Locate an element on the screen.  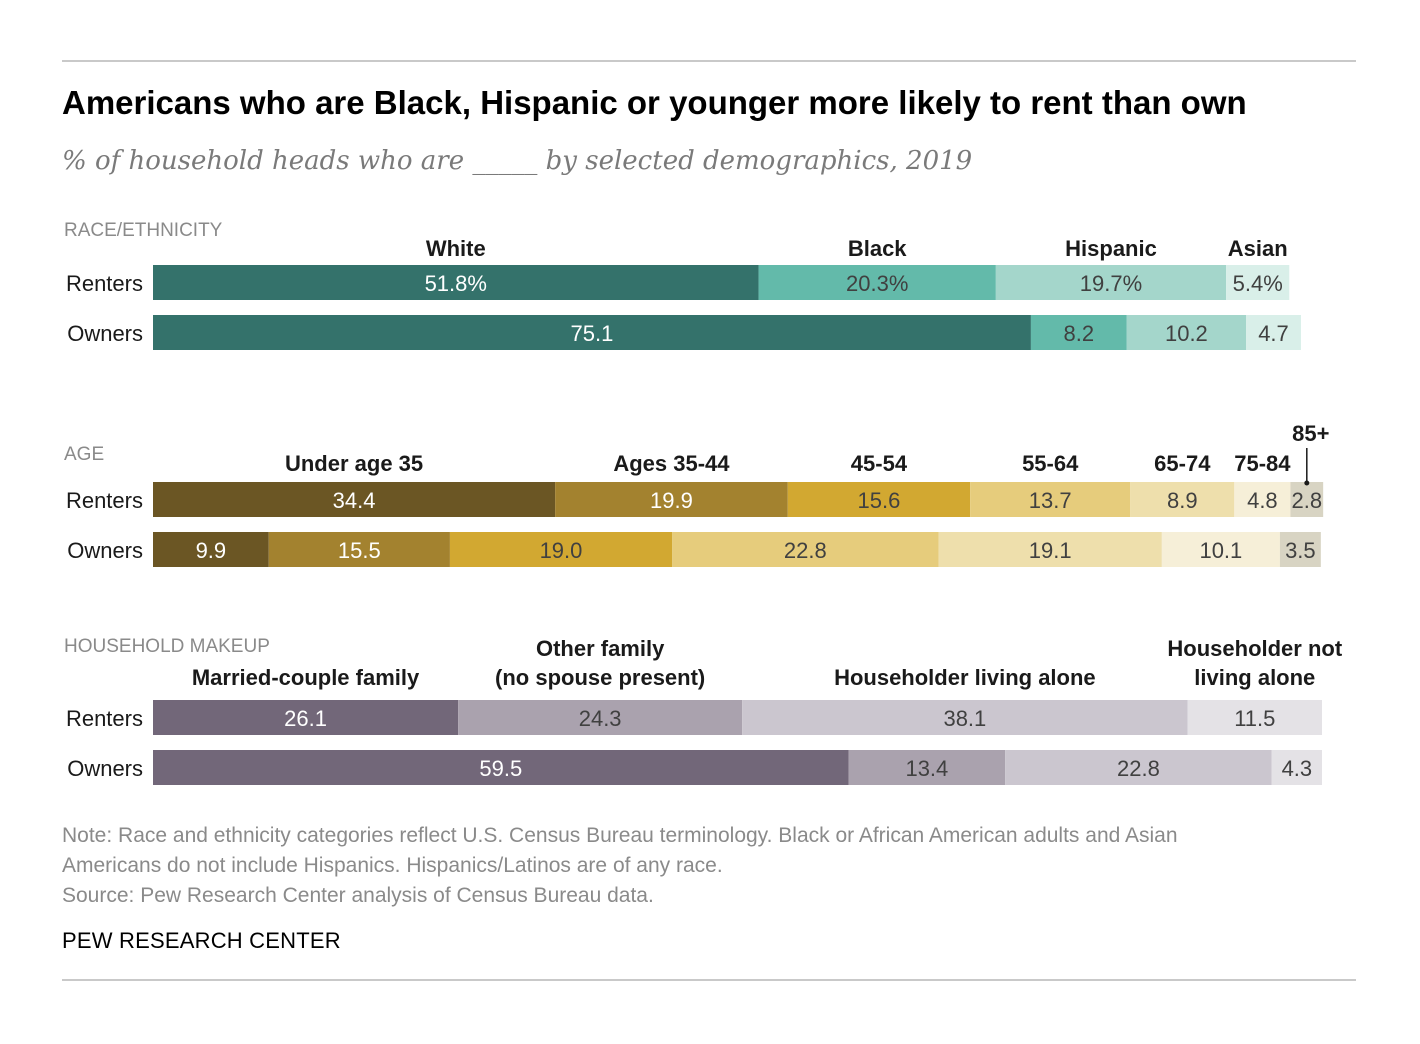
value-label-owners-85: 3.5 is located at coordinates (1300, 550).